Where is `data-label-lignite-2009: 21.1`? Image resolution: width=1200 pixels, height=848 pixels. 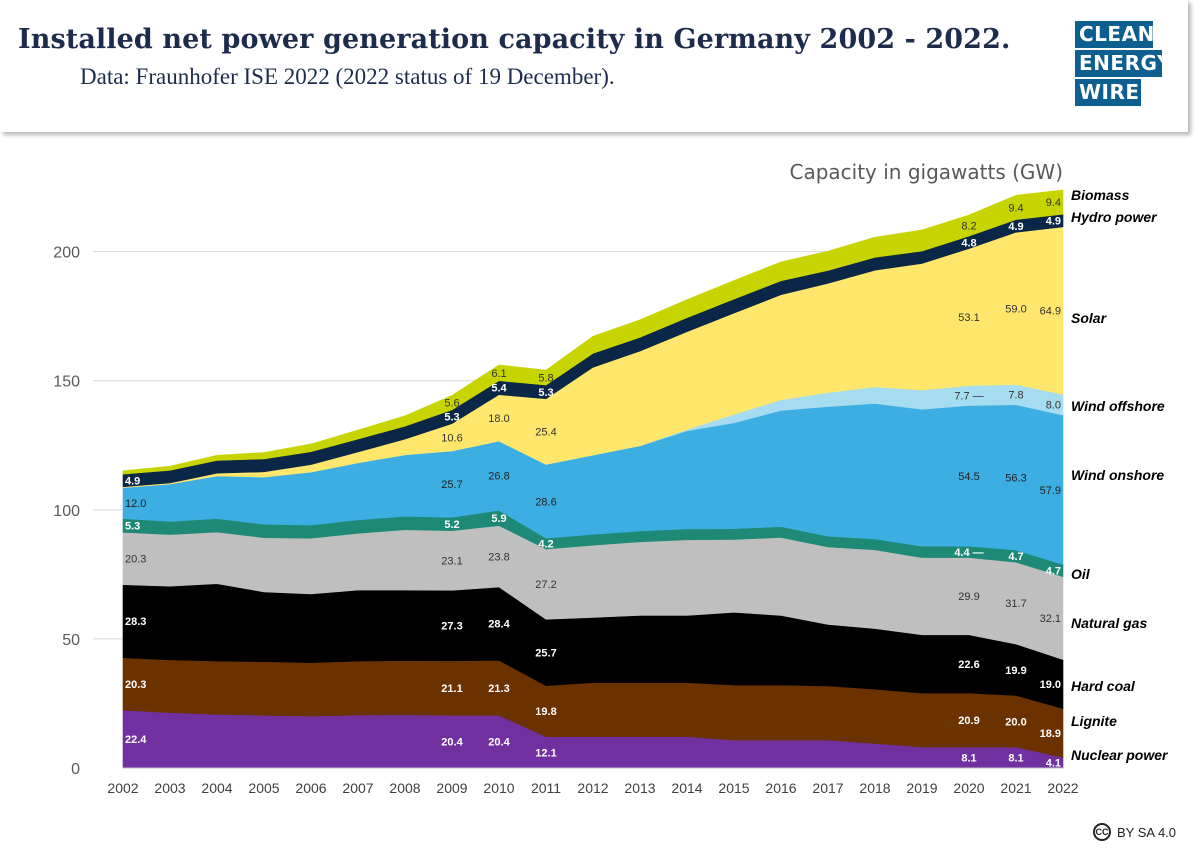 data-label-lignite-2009: 21.1 is located at coordinates (451, 689).